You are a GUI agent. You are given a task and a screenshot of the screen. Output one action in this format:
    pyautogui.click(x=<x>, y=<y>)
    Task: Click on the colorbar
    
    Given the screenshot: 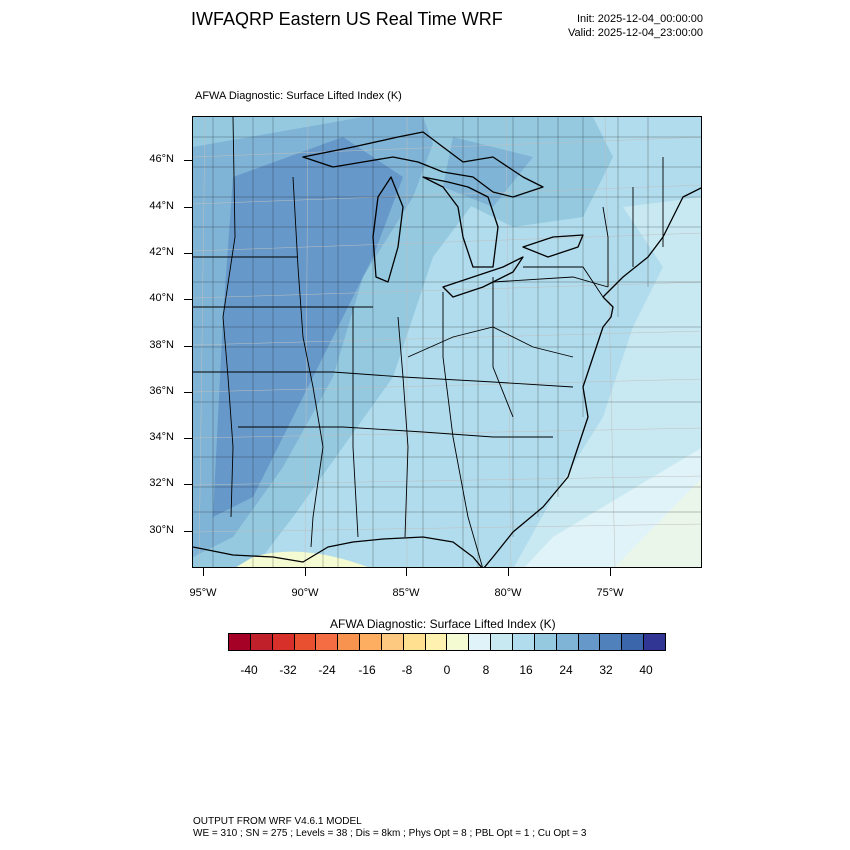 What is the action you would take?
    pyautogui.click(x=447, y=642)
    